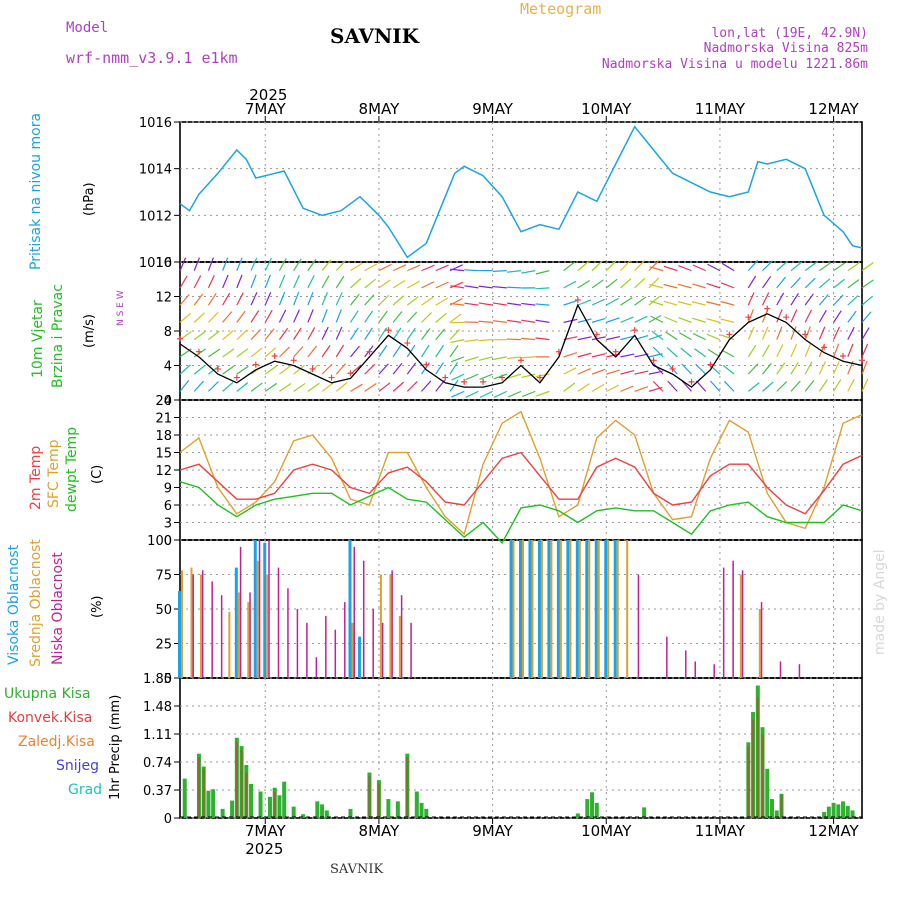  I want to click on wind-label-2: Brzina i Pravac, so click(58, 336).